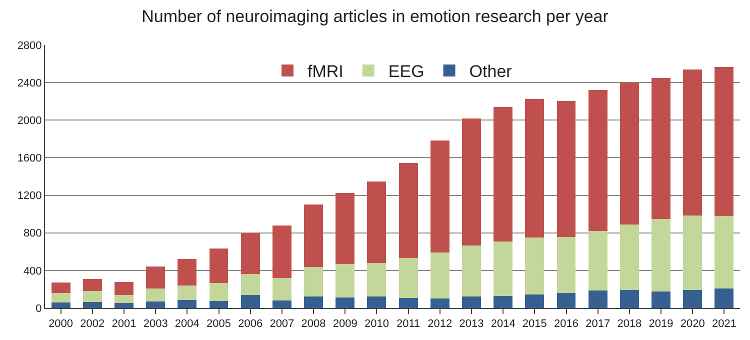  What do you see at coordinates (124, 324) in the screenshot?
I see `x-tick-label: 2001` at bounding box center [124, 324].